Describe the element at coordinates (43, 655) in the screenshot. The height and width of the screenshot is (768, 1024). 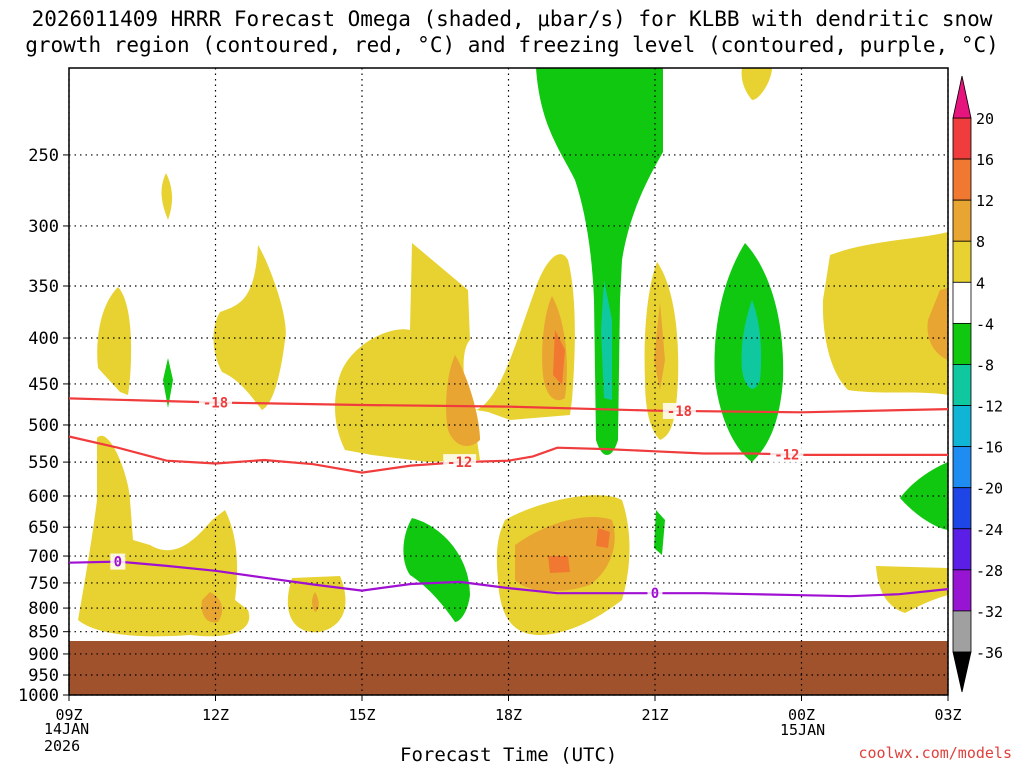
I see `y-tick-label: 900` at that location.